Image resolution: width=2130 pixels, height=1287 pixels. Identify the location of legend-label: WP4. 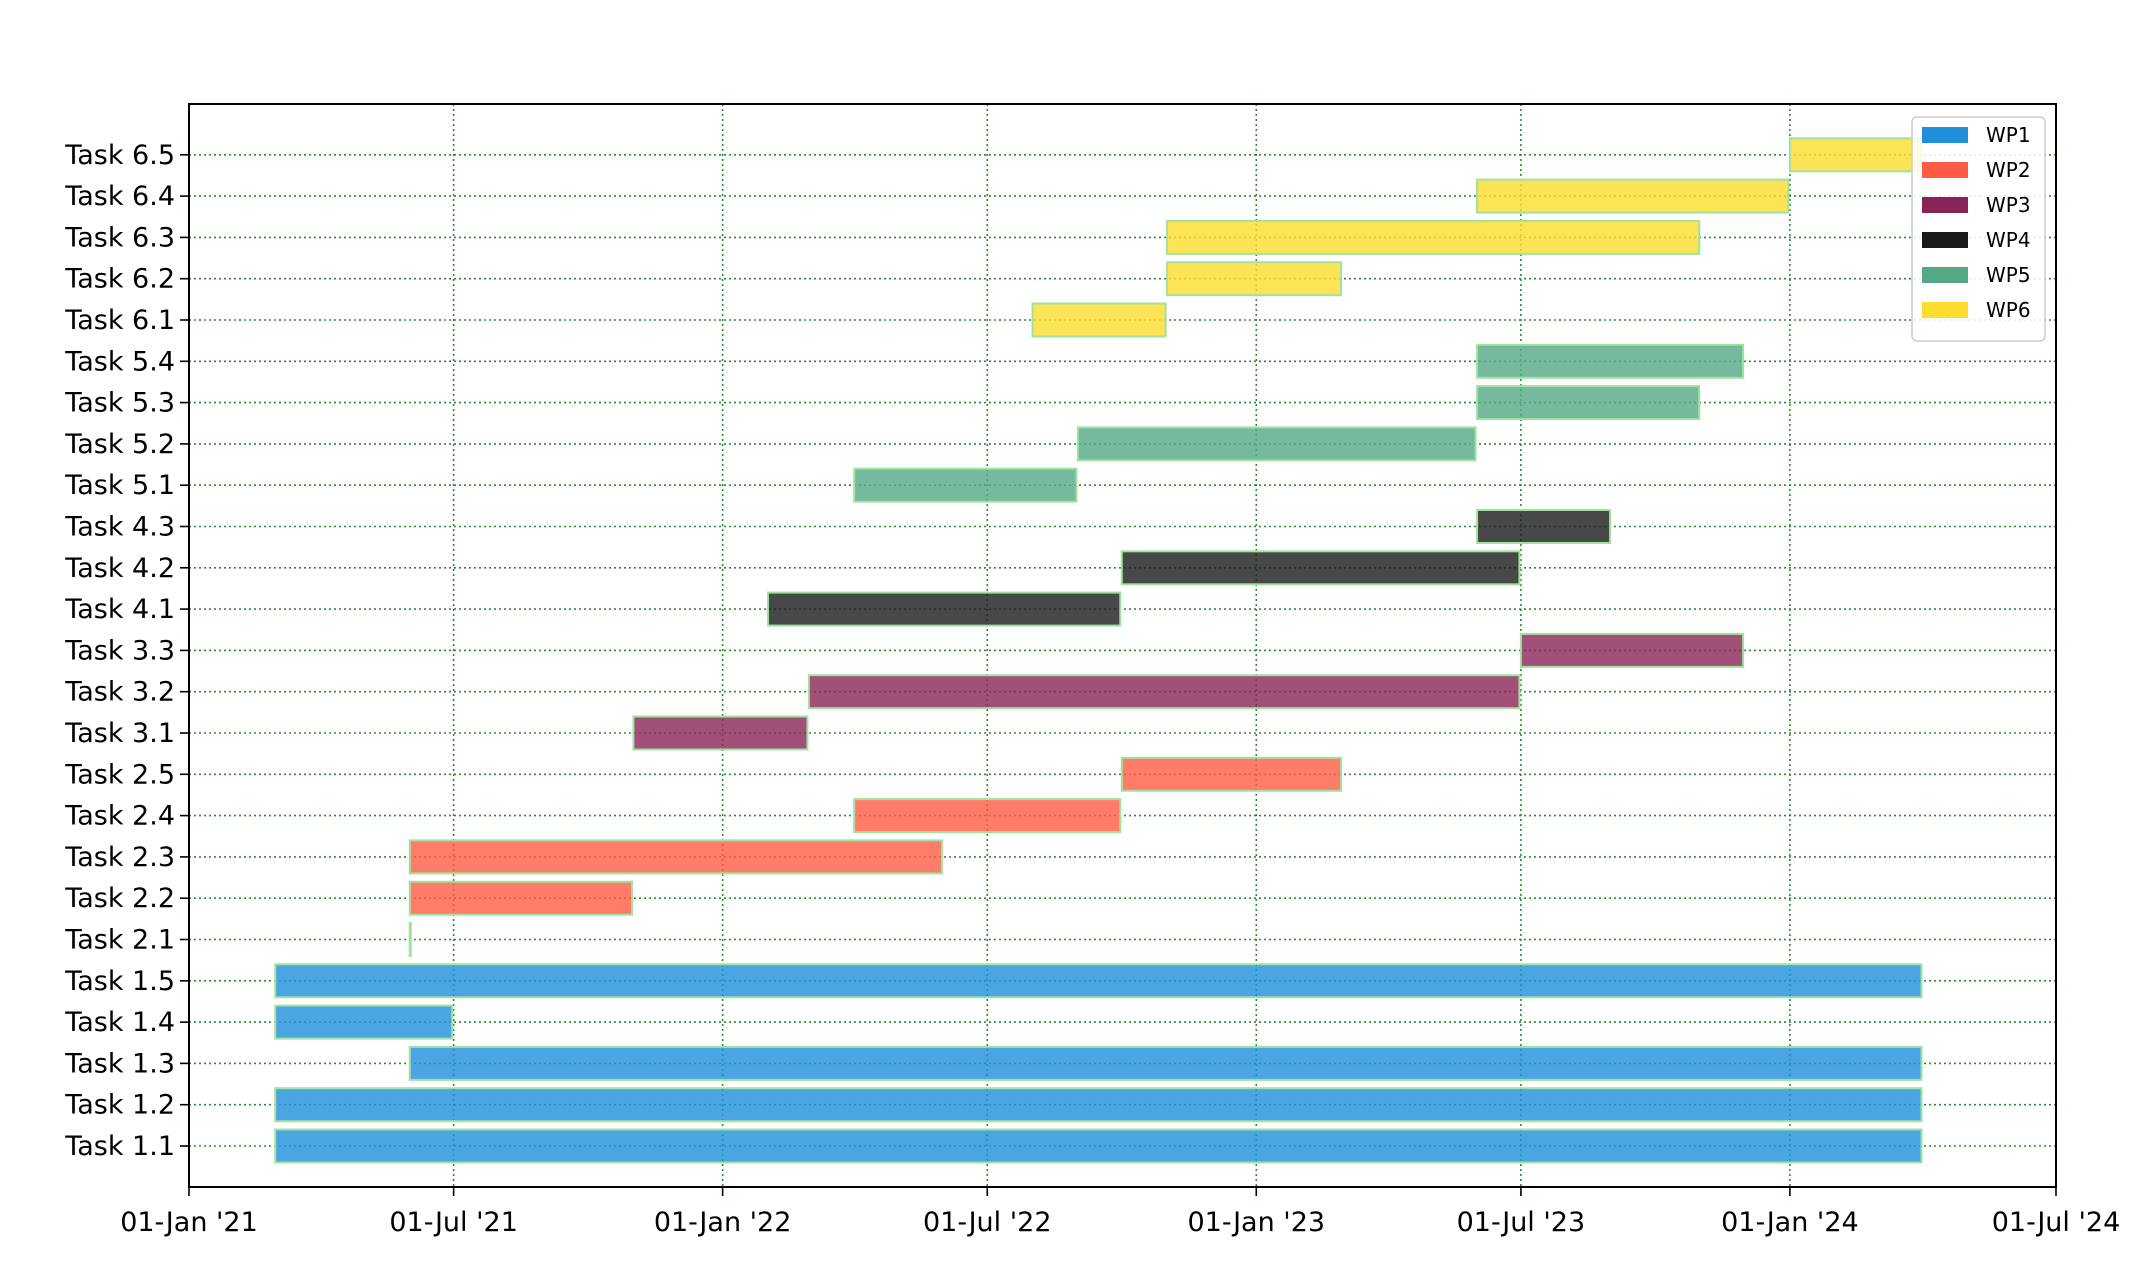
(2008, 240).